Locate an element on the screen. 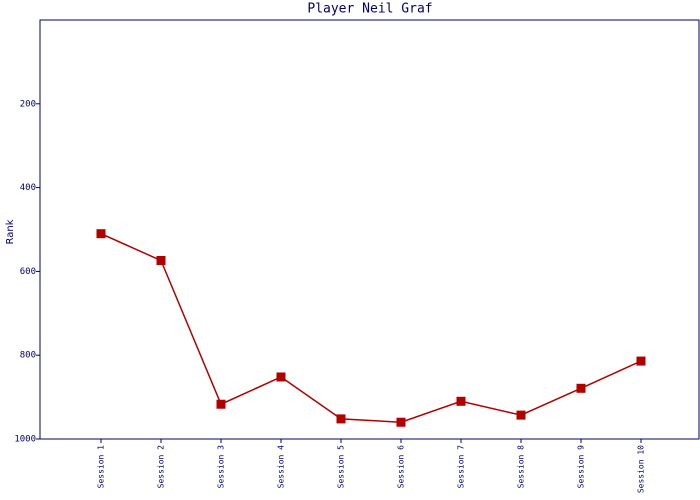 The width and height of the screenshot is (700, 500). x-tick-label: Session 5 is located at coordinates (341, 467).